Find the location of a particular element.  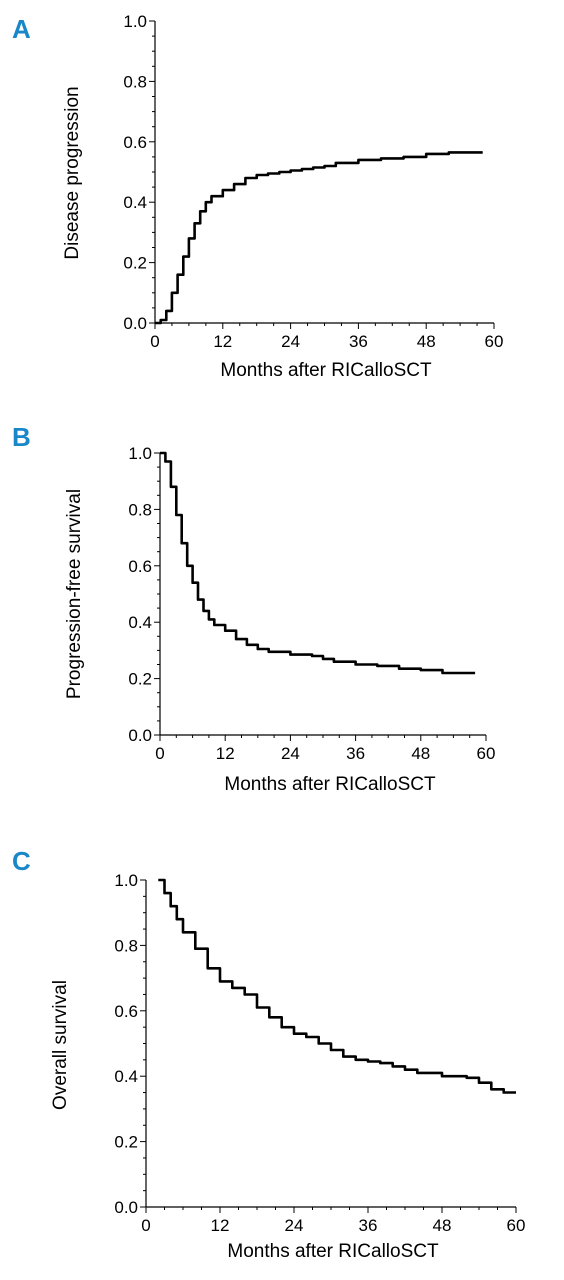

panel-b-y-tick-label: 0.2 is located at coordinates (140, 679).